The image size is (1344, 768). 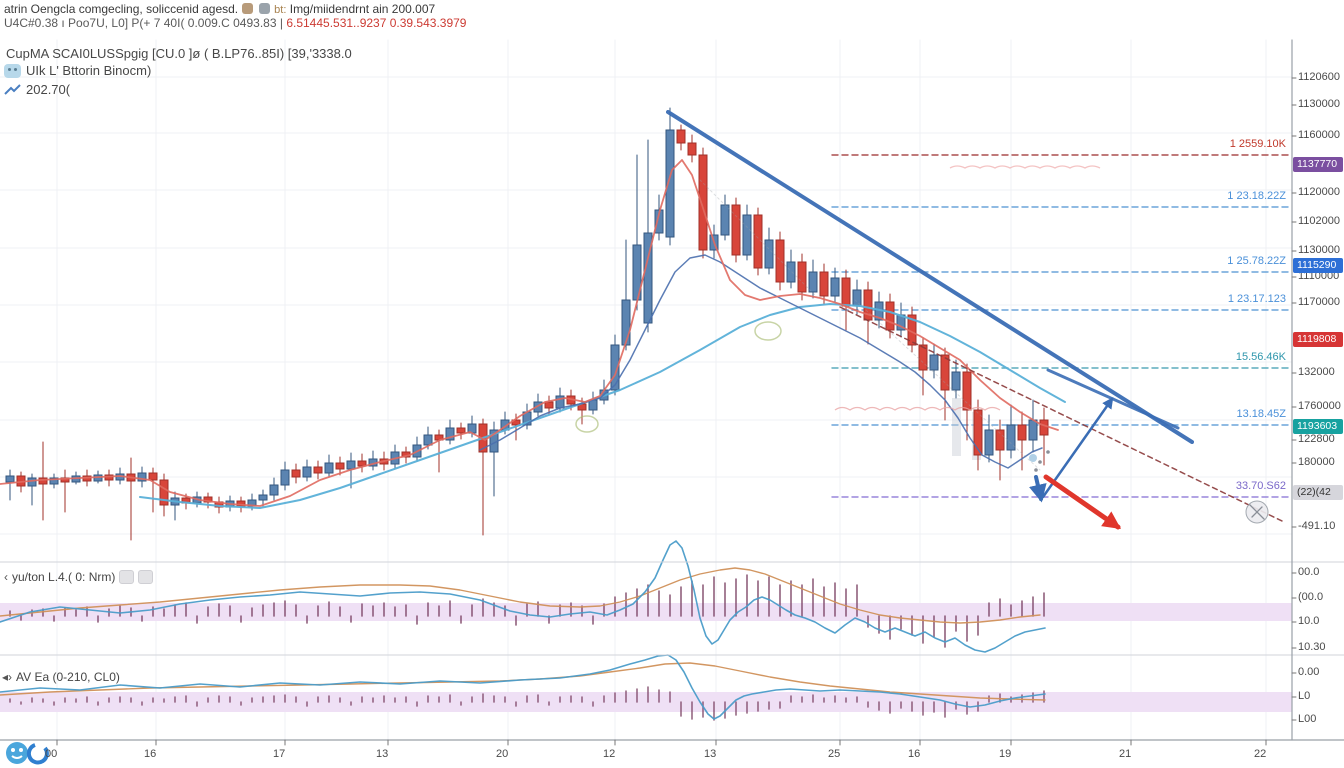 What do you see at coordinates (1319, 302) in the screenshot?
I see `price-axis-label: 1170000` at bounding box center [1319, 302].